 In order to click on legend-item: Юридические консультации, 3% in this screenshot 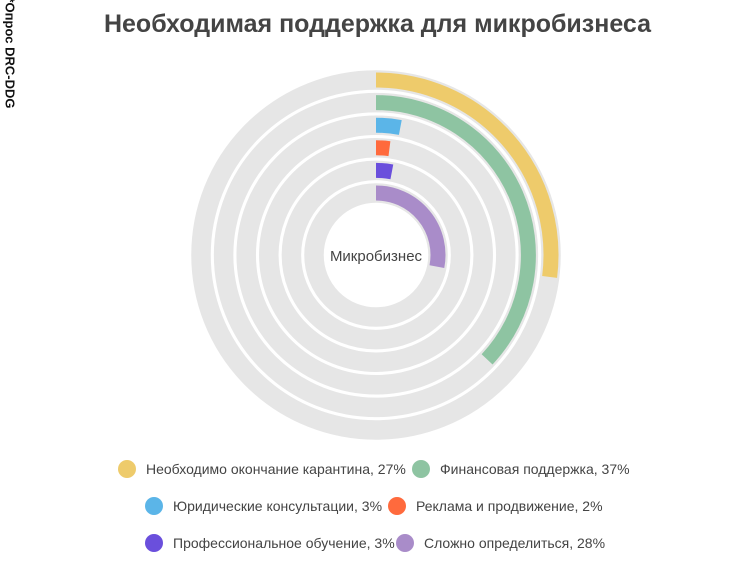, I will do `click(263, 506)`.